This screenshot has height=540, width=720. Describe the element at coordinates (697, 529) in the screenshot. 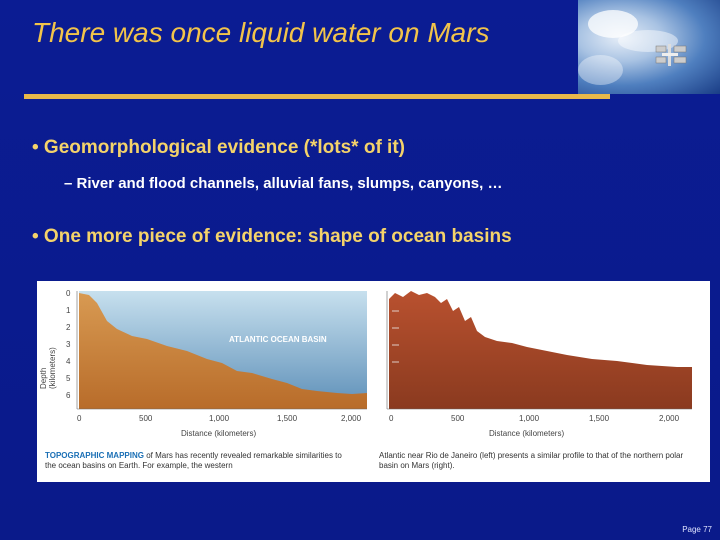

I see `page-number: Page 77` at that location.